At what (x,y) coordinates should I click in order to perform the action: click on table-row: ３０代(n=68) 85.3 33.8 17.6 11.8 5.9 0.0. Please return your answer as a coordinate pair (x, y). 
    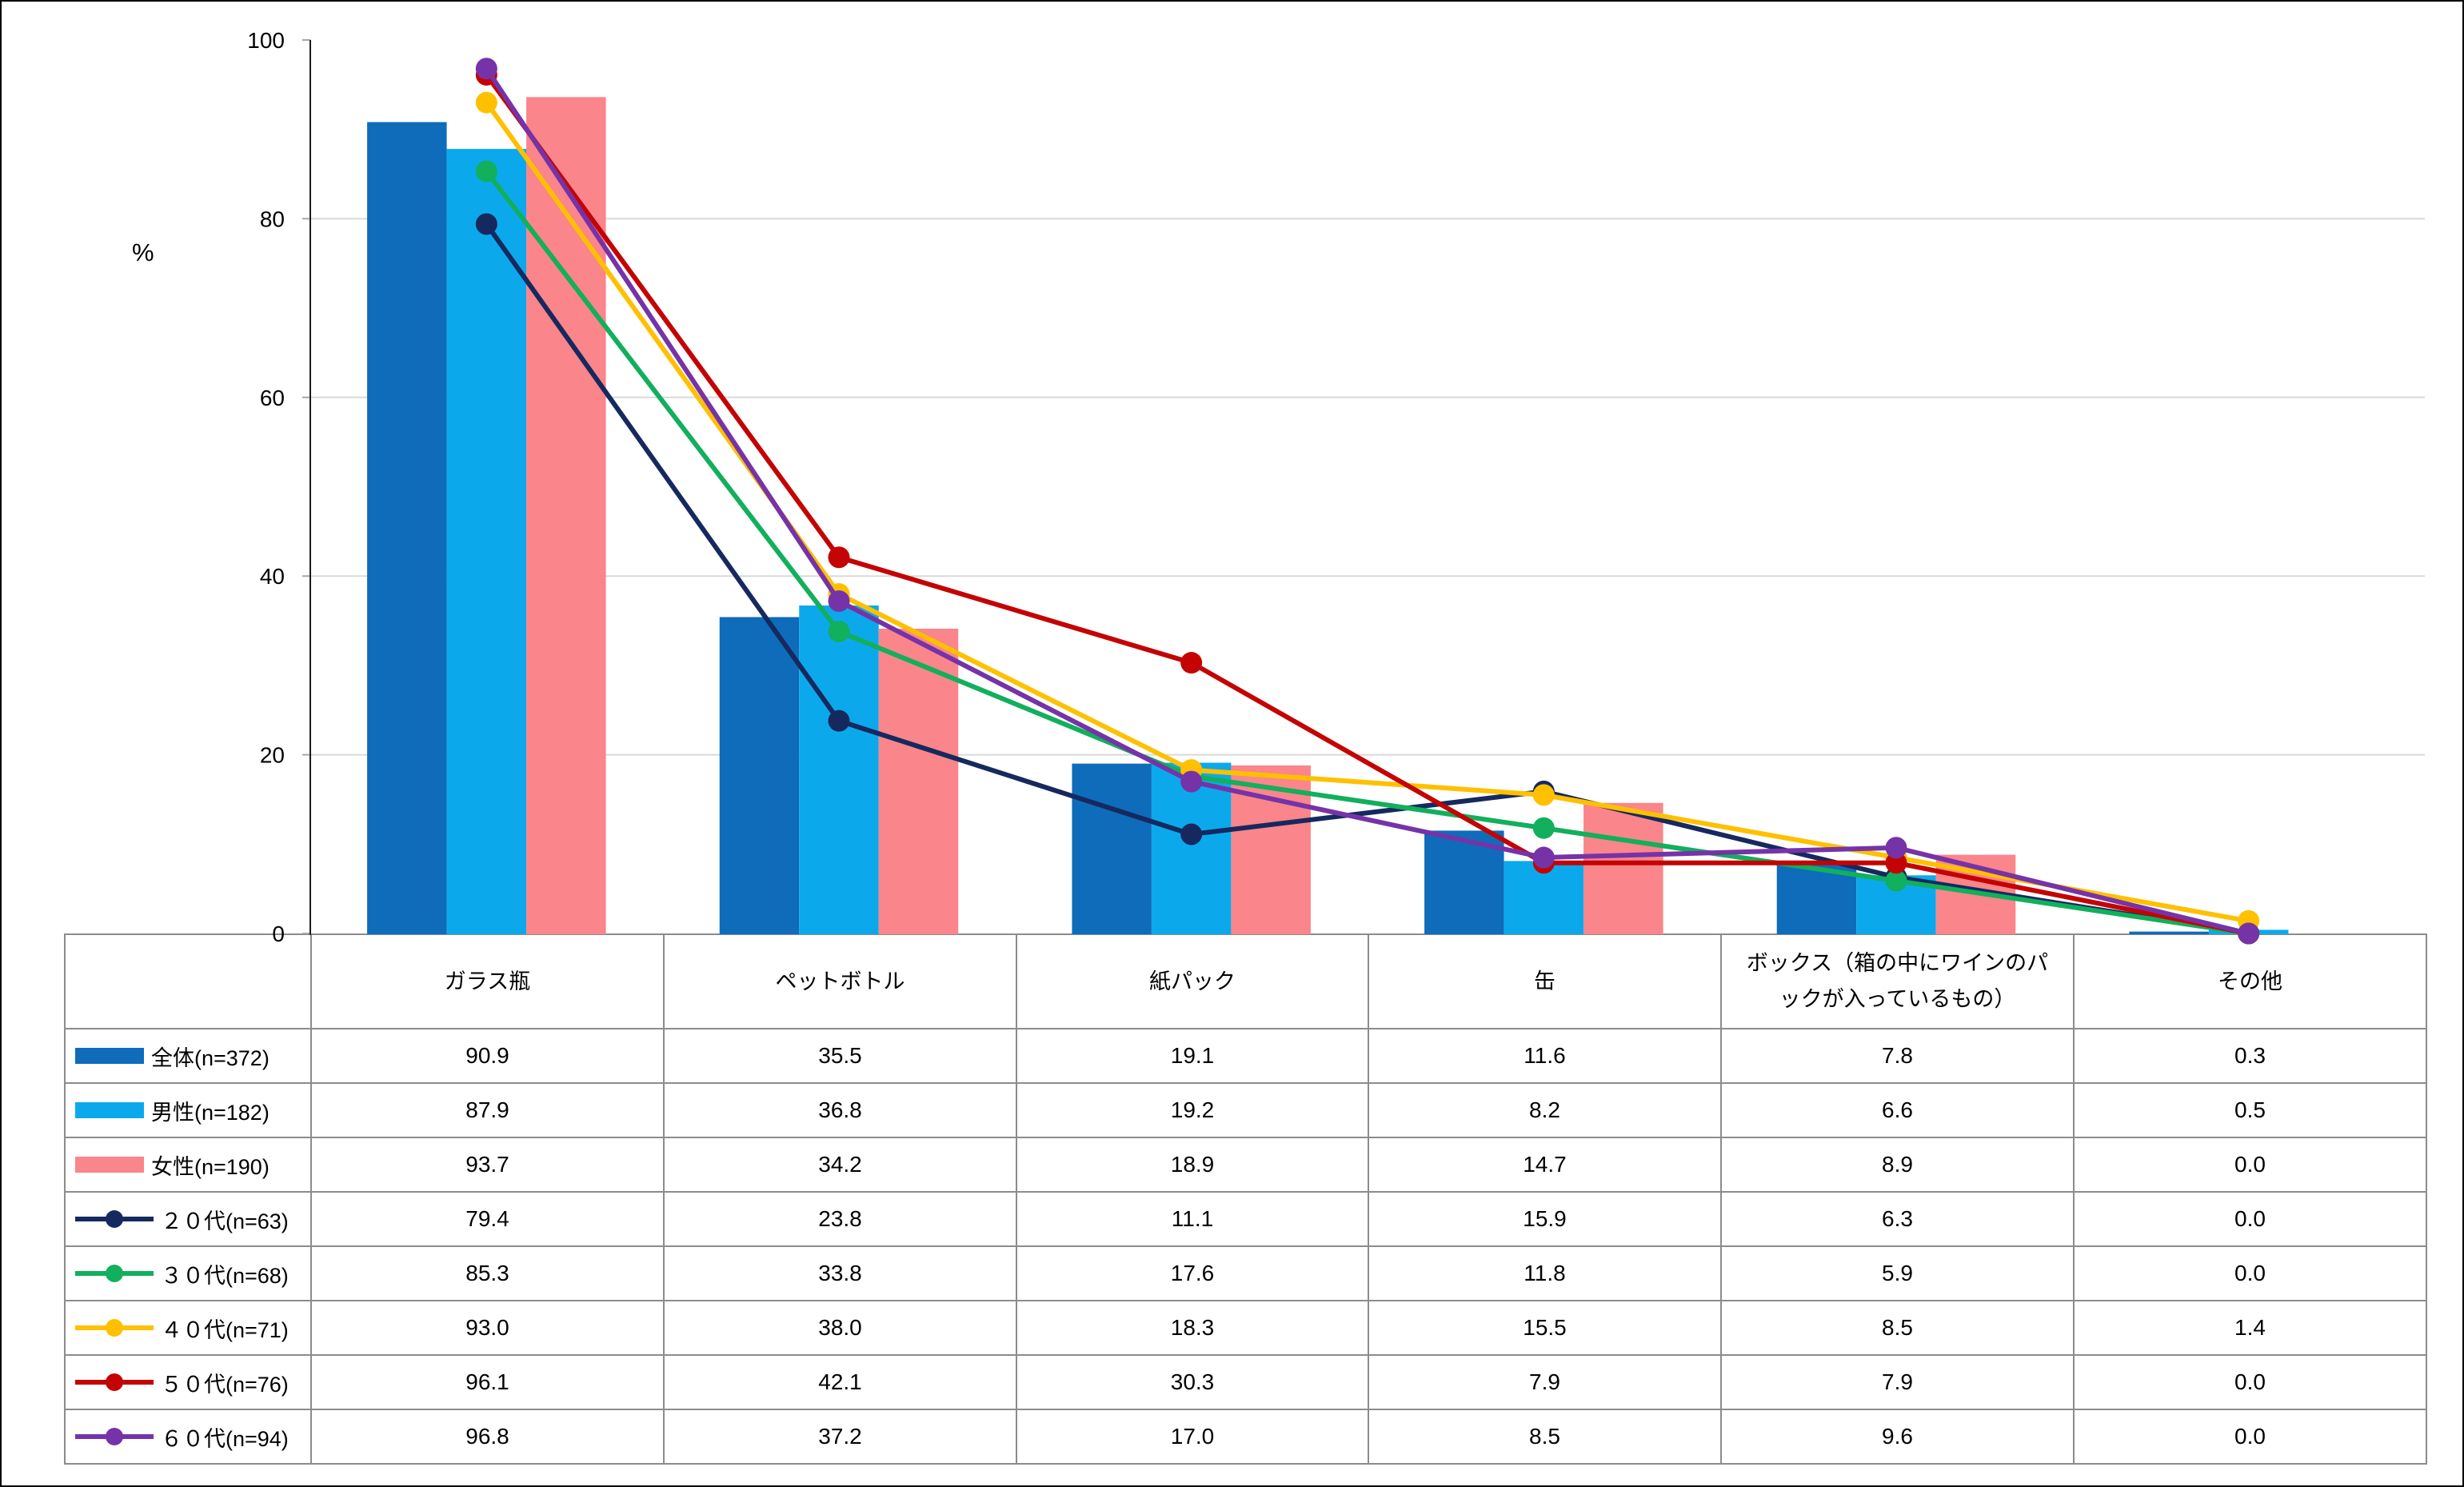
    Looking at the image, I should click on (1245, 1273).